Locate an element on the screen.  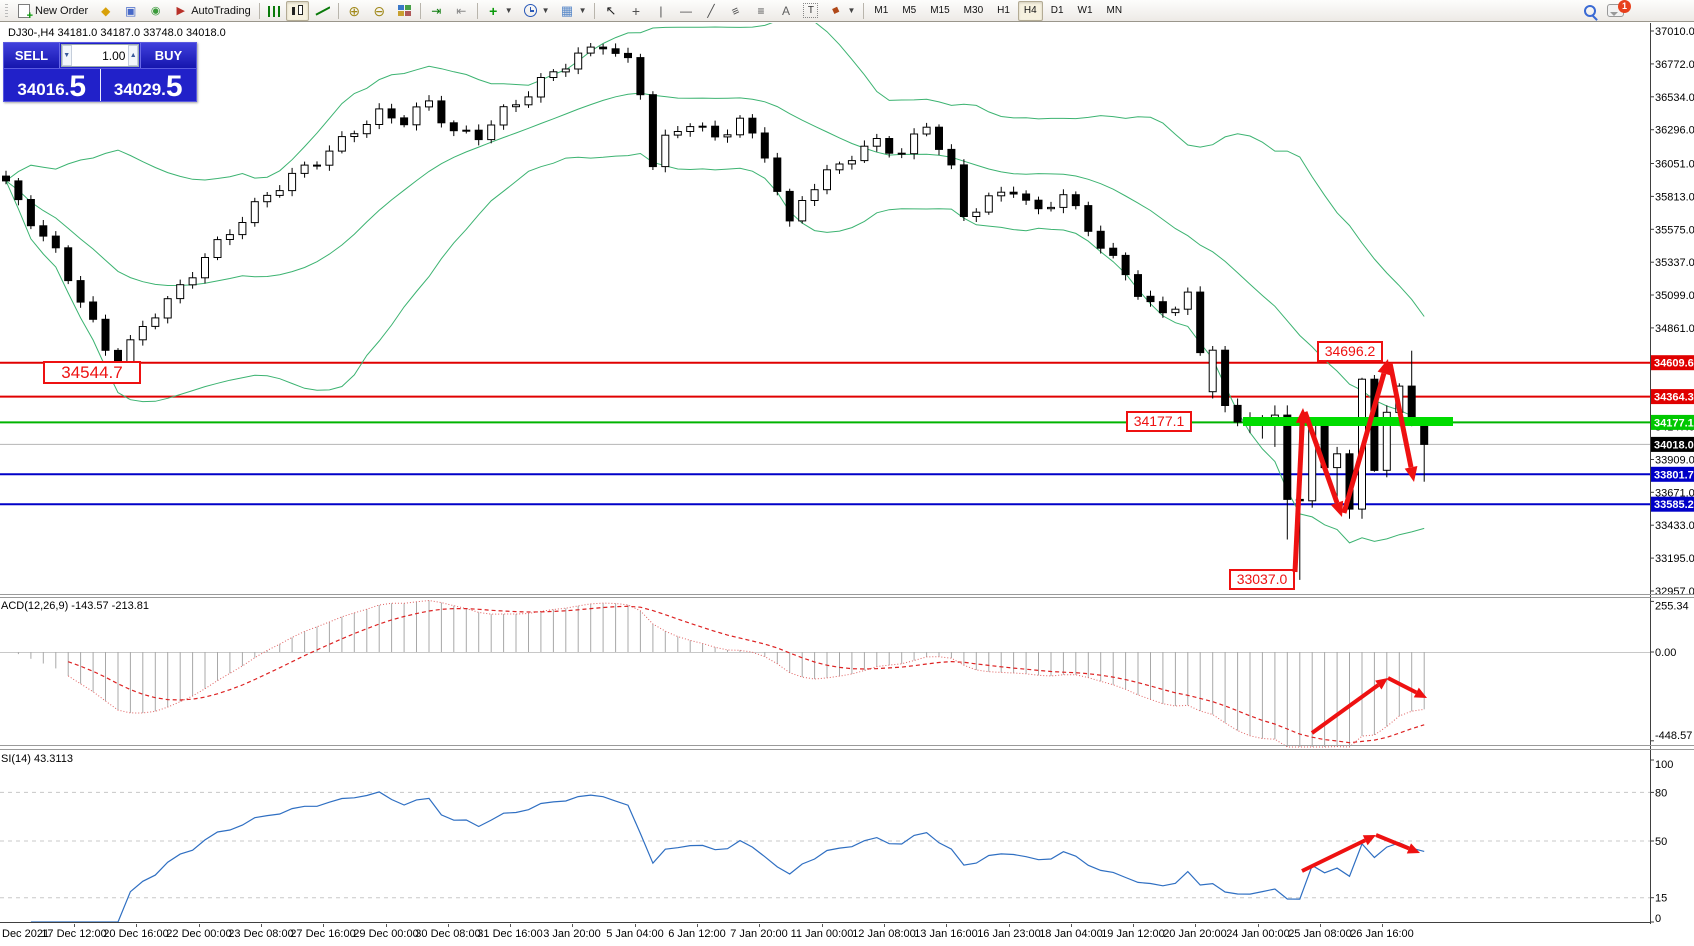
svg-text: 34861.0 is located at coordinates (1674, 329).